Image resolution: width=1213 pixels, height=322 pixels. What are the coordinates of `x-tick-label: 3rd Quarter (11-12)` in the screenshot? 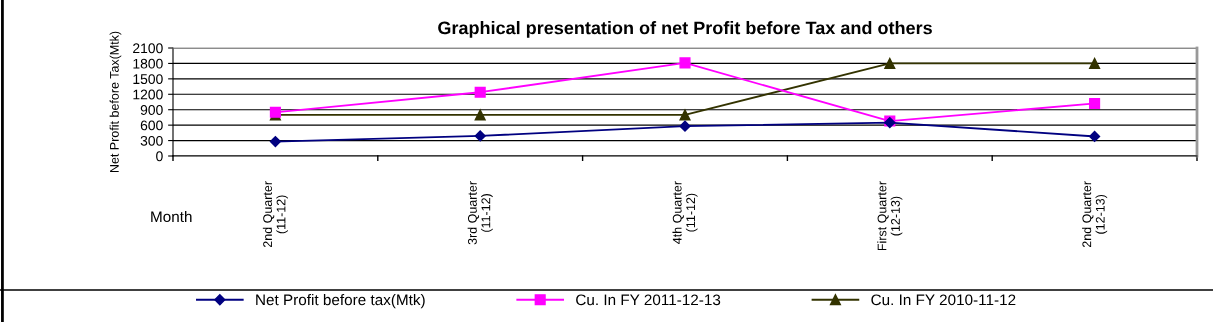 It's located at (480, 213).